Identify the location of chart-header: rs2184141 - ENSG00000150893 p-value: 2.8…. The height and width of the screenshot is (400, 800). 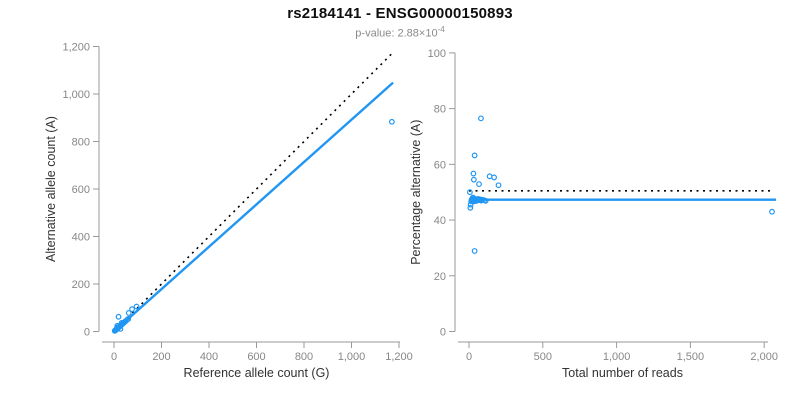
(400, 23).